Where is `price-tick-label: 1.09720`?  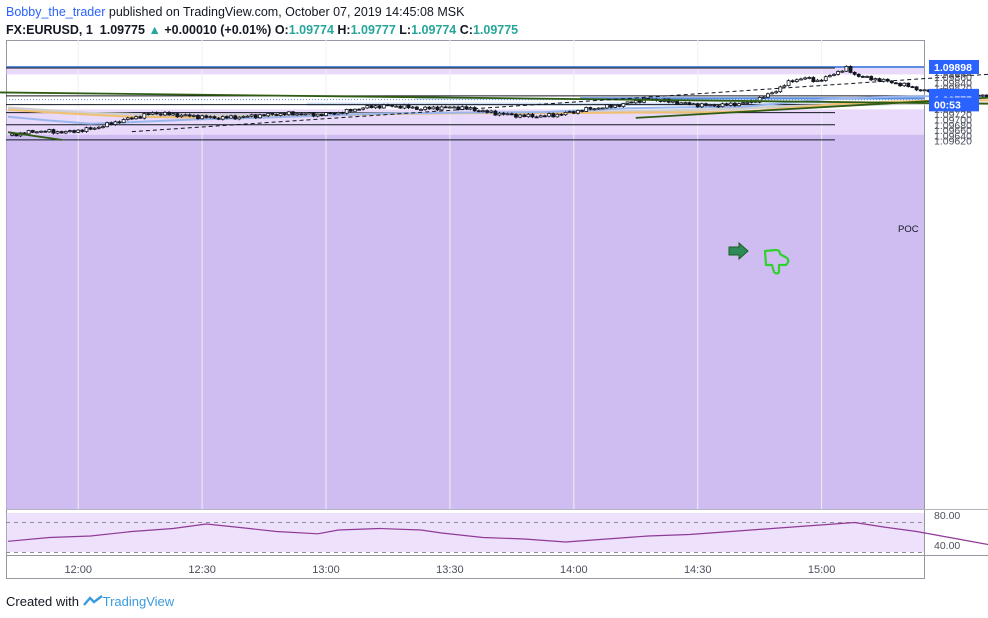
price-tick-label: 1.09720 is located at coordinates (953, 115).